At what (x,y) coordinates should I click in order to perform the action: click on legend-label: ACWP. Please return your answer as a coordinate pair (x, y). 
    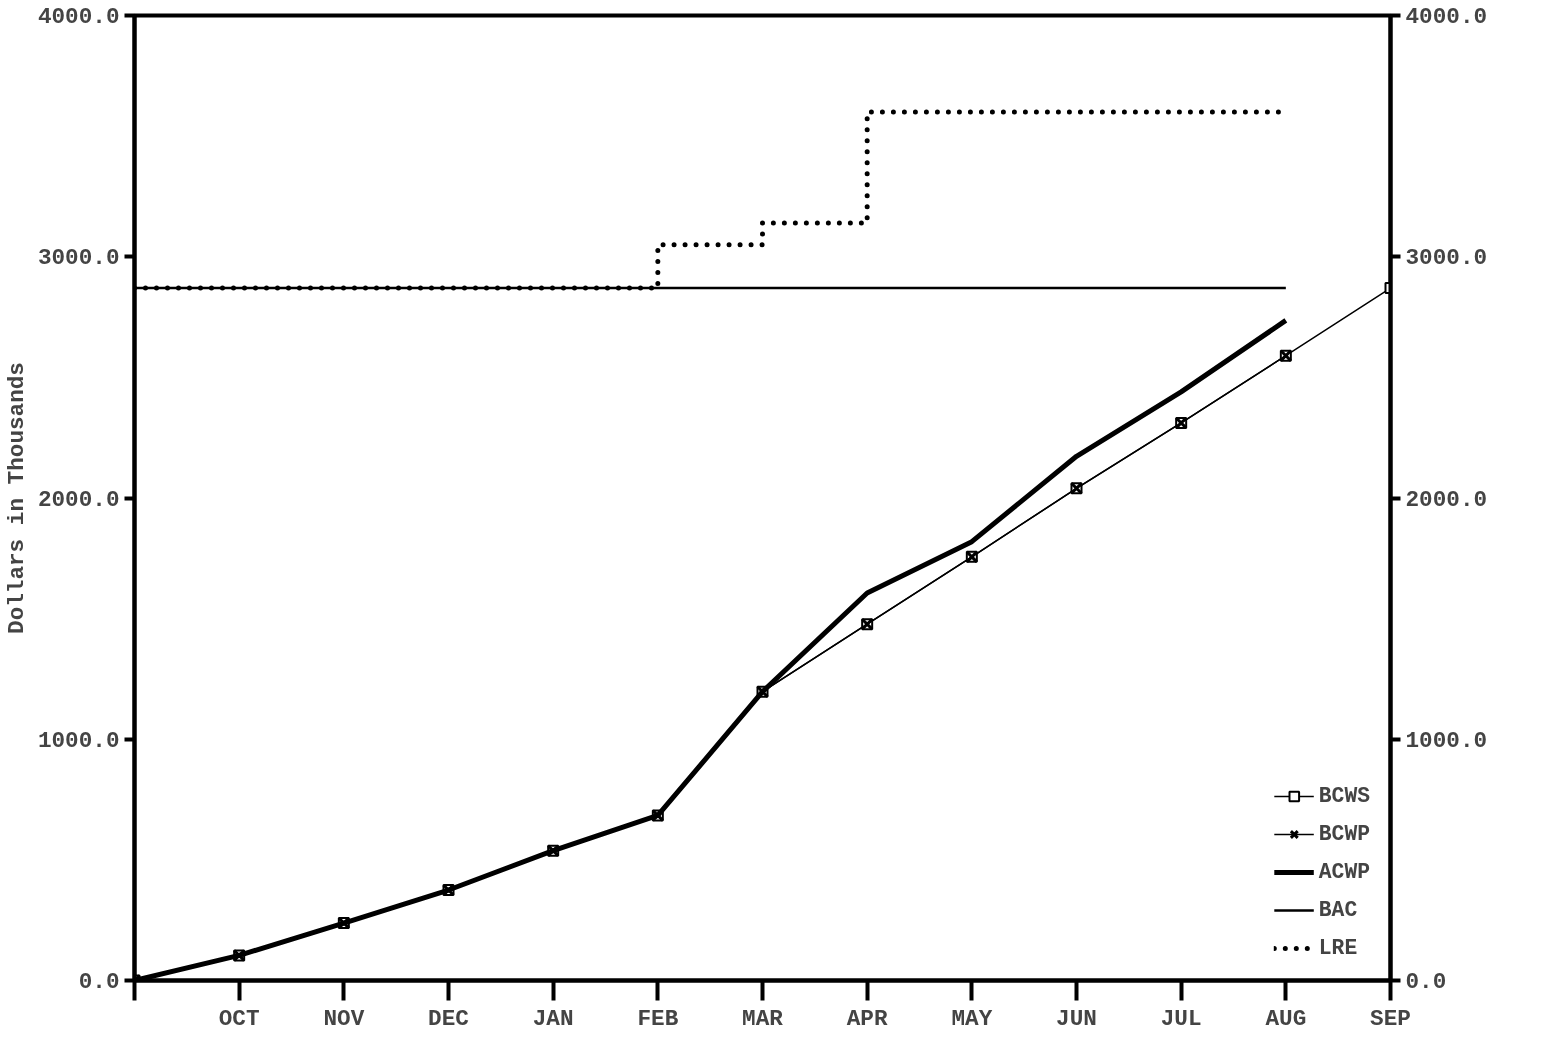
    Looking at the image, I should click on (1344, 872).